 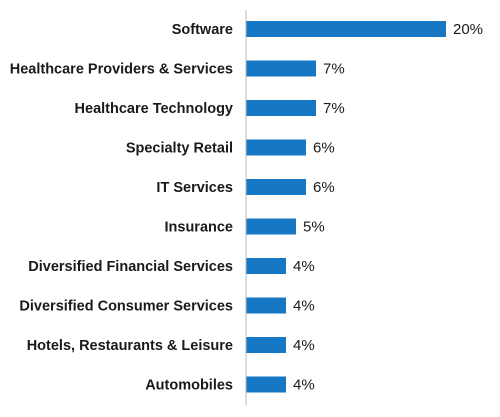 I want to click on category-label: Healthcare Providers & Services, so click(x=121, y=70).